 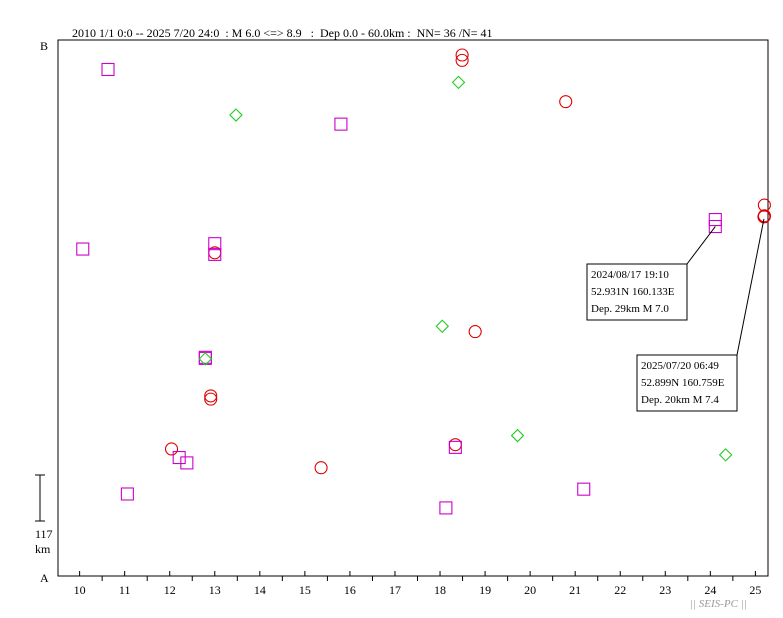 What do you see at coordinates (530, 590) in the screenshot?
I see `x-tick-label: 20` at bounding box center [530, 590].